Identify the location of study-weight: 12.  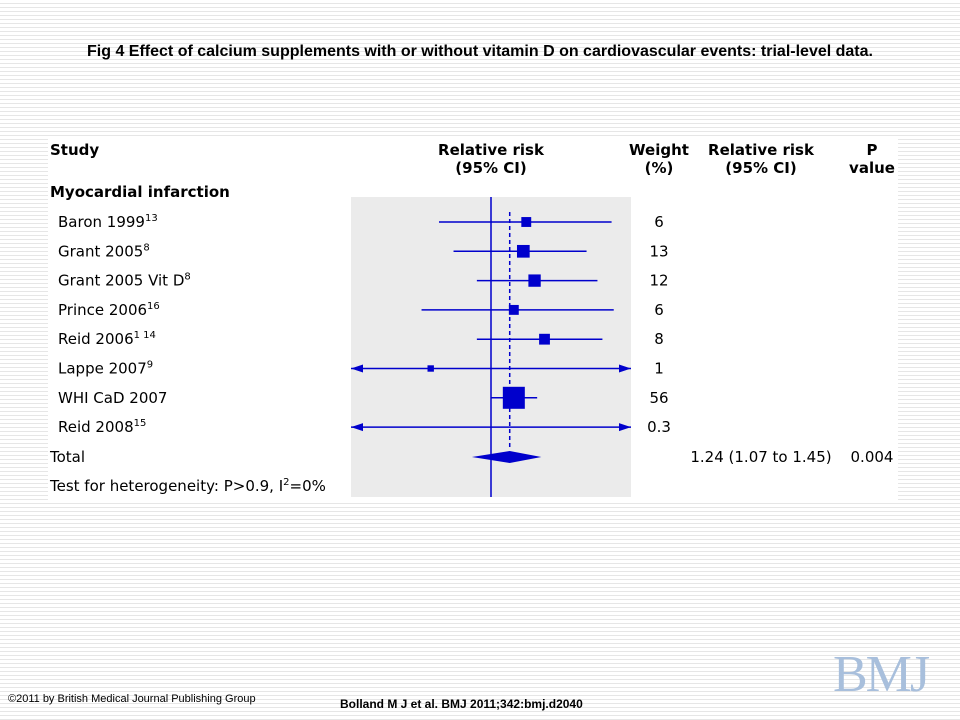
(658, 281).